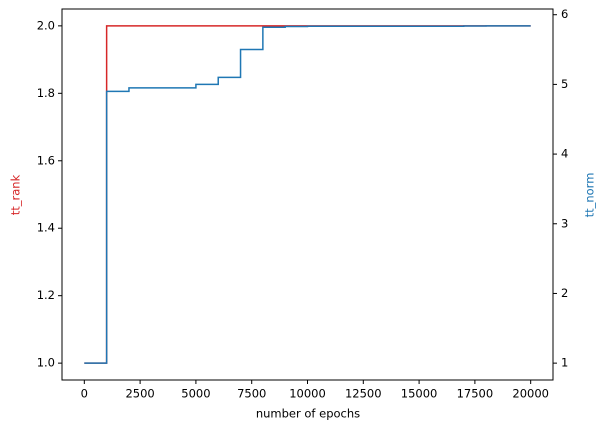 Image resolution: width=605 pixels, height=433 pixels. What do you see at coordinates (590, 195) in the screenshot?
I see `y2-axis-label: tt_norm` at bounding box center [590, 195].